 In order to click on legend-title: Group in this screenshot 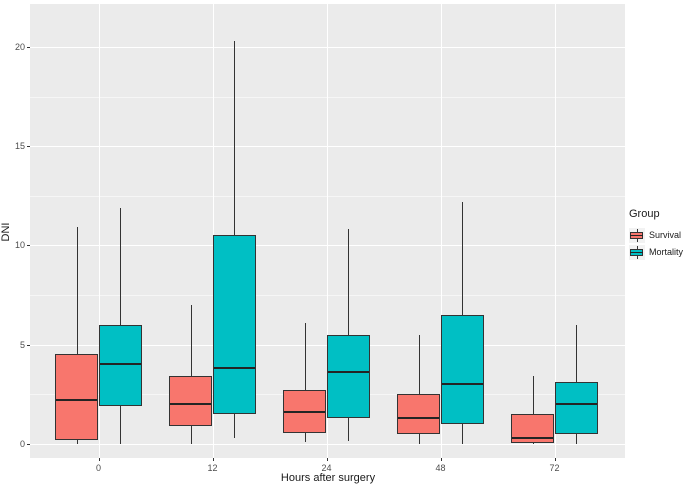, I will do `click(644, 214)`.